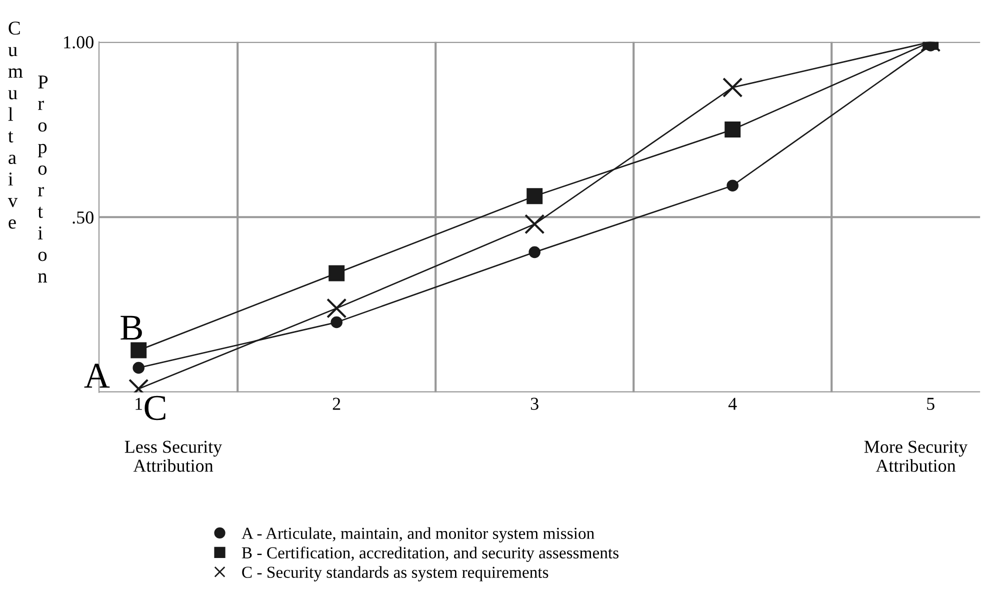 This screenshot has height=599, width=990. I want to click on x-tick-label: 1, so click(139, 404).